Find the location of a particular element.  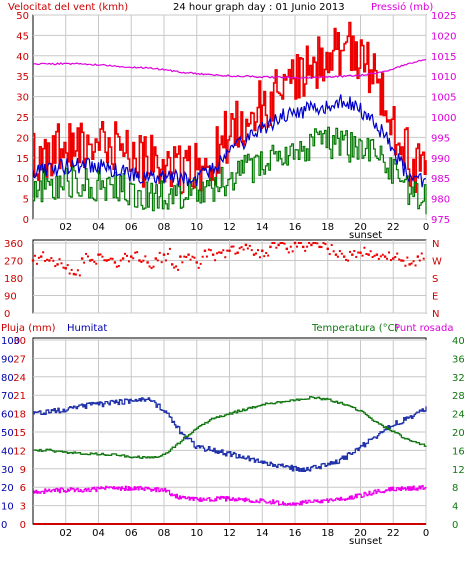

direction-degree-label: 180 is located at coordinates (13, 279).